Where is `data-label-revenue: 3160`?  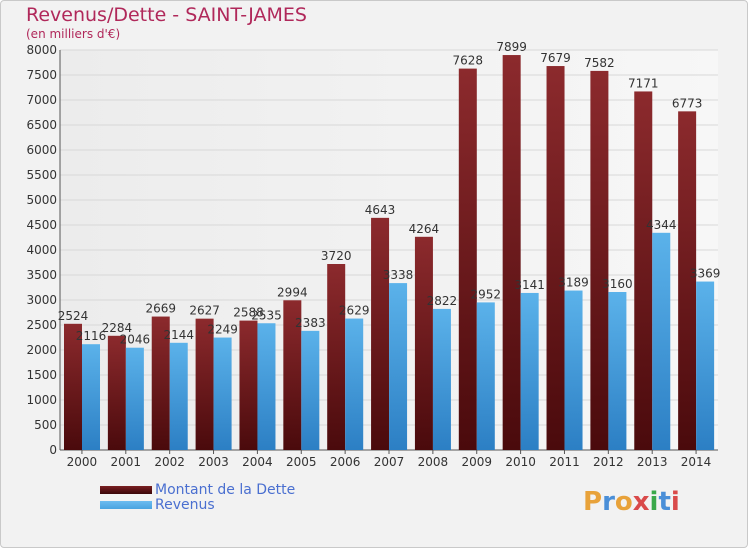
data-label-revenue: 3160 is located at coordinates (617, 284).